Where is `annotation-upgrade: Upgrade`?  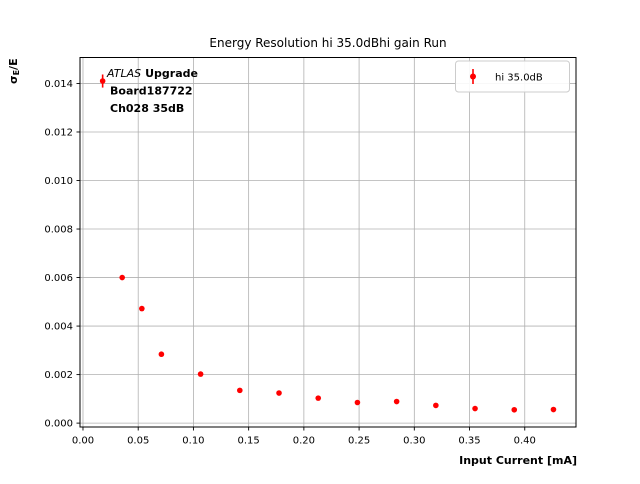 annotation-upgrade: Upgrade is located at coordinates (171, 73).